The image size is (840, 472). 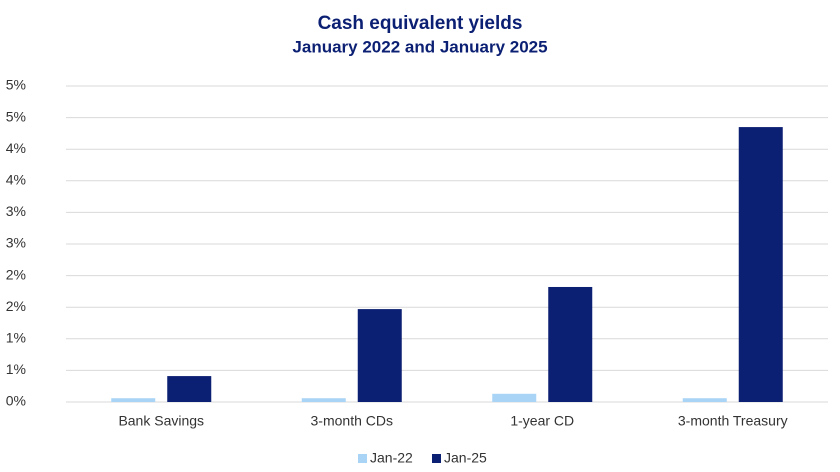 What do you see at coordinates (465, 458) in the screenshot?
I see `legend-label: Jan-25` at bounding box center [465, 458].